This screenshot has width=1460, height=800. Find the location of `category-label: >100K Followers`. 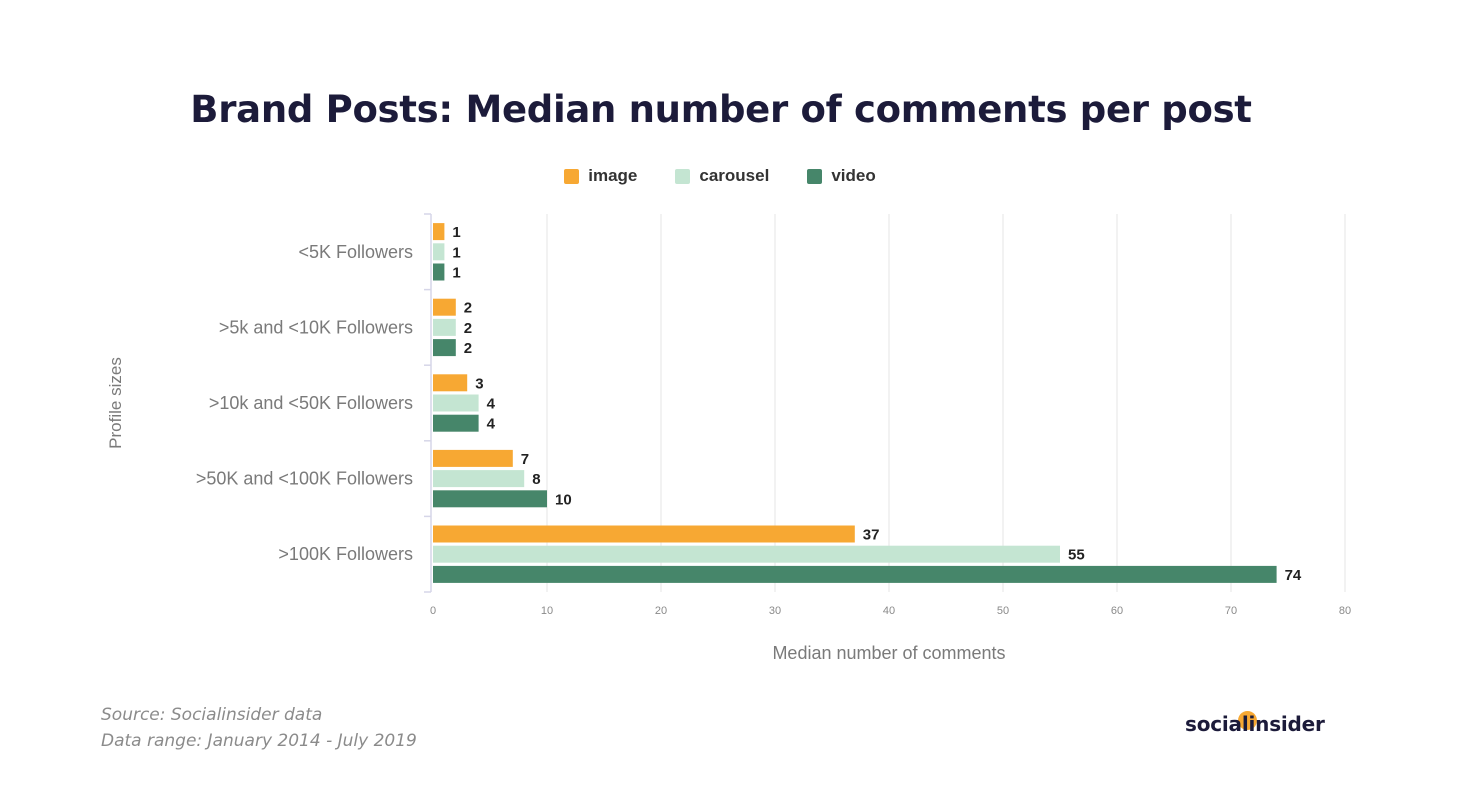

category-label: >100K Followers is located at coordinates (345, 554).